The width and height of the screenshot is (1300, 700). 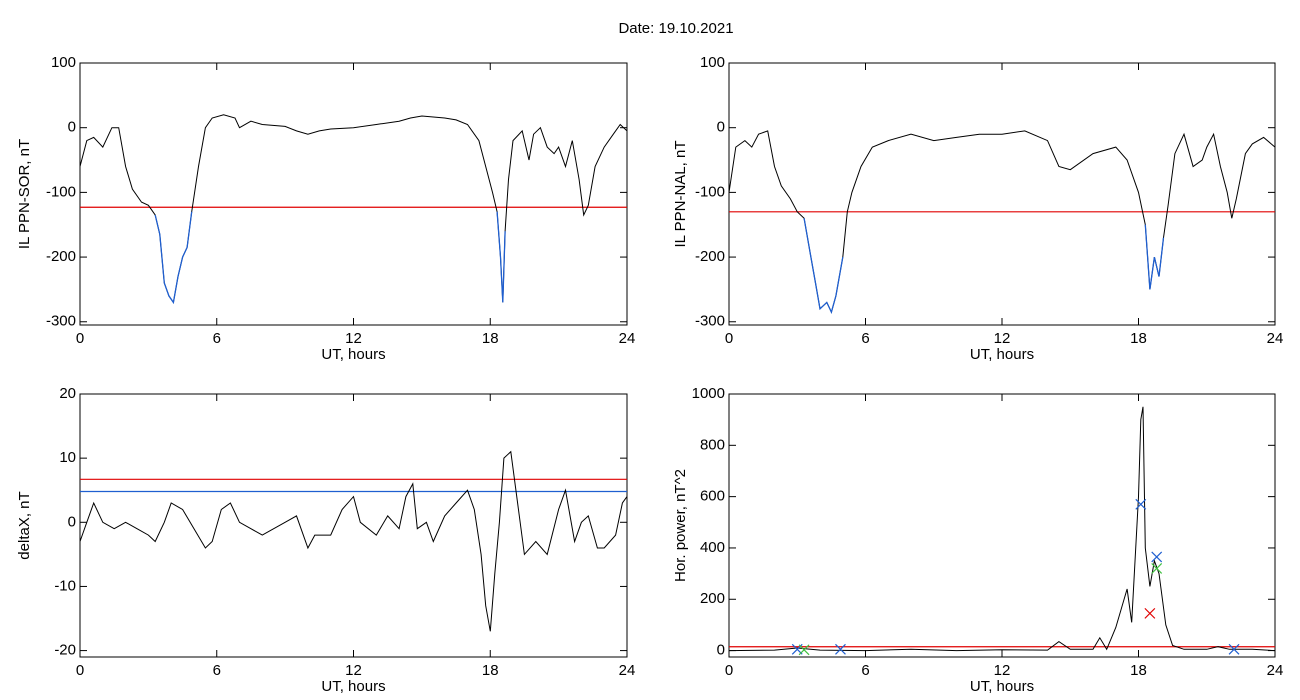 I want to click on y-tick-label: 10, so click(x=67, y=457).